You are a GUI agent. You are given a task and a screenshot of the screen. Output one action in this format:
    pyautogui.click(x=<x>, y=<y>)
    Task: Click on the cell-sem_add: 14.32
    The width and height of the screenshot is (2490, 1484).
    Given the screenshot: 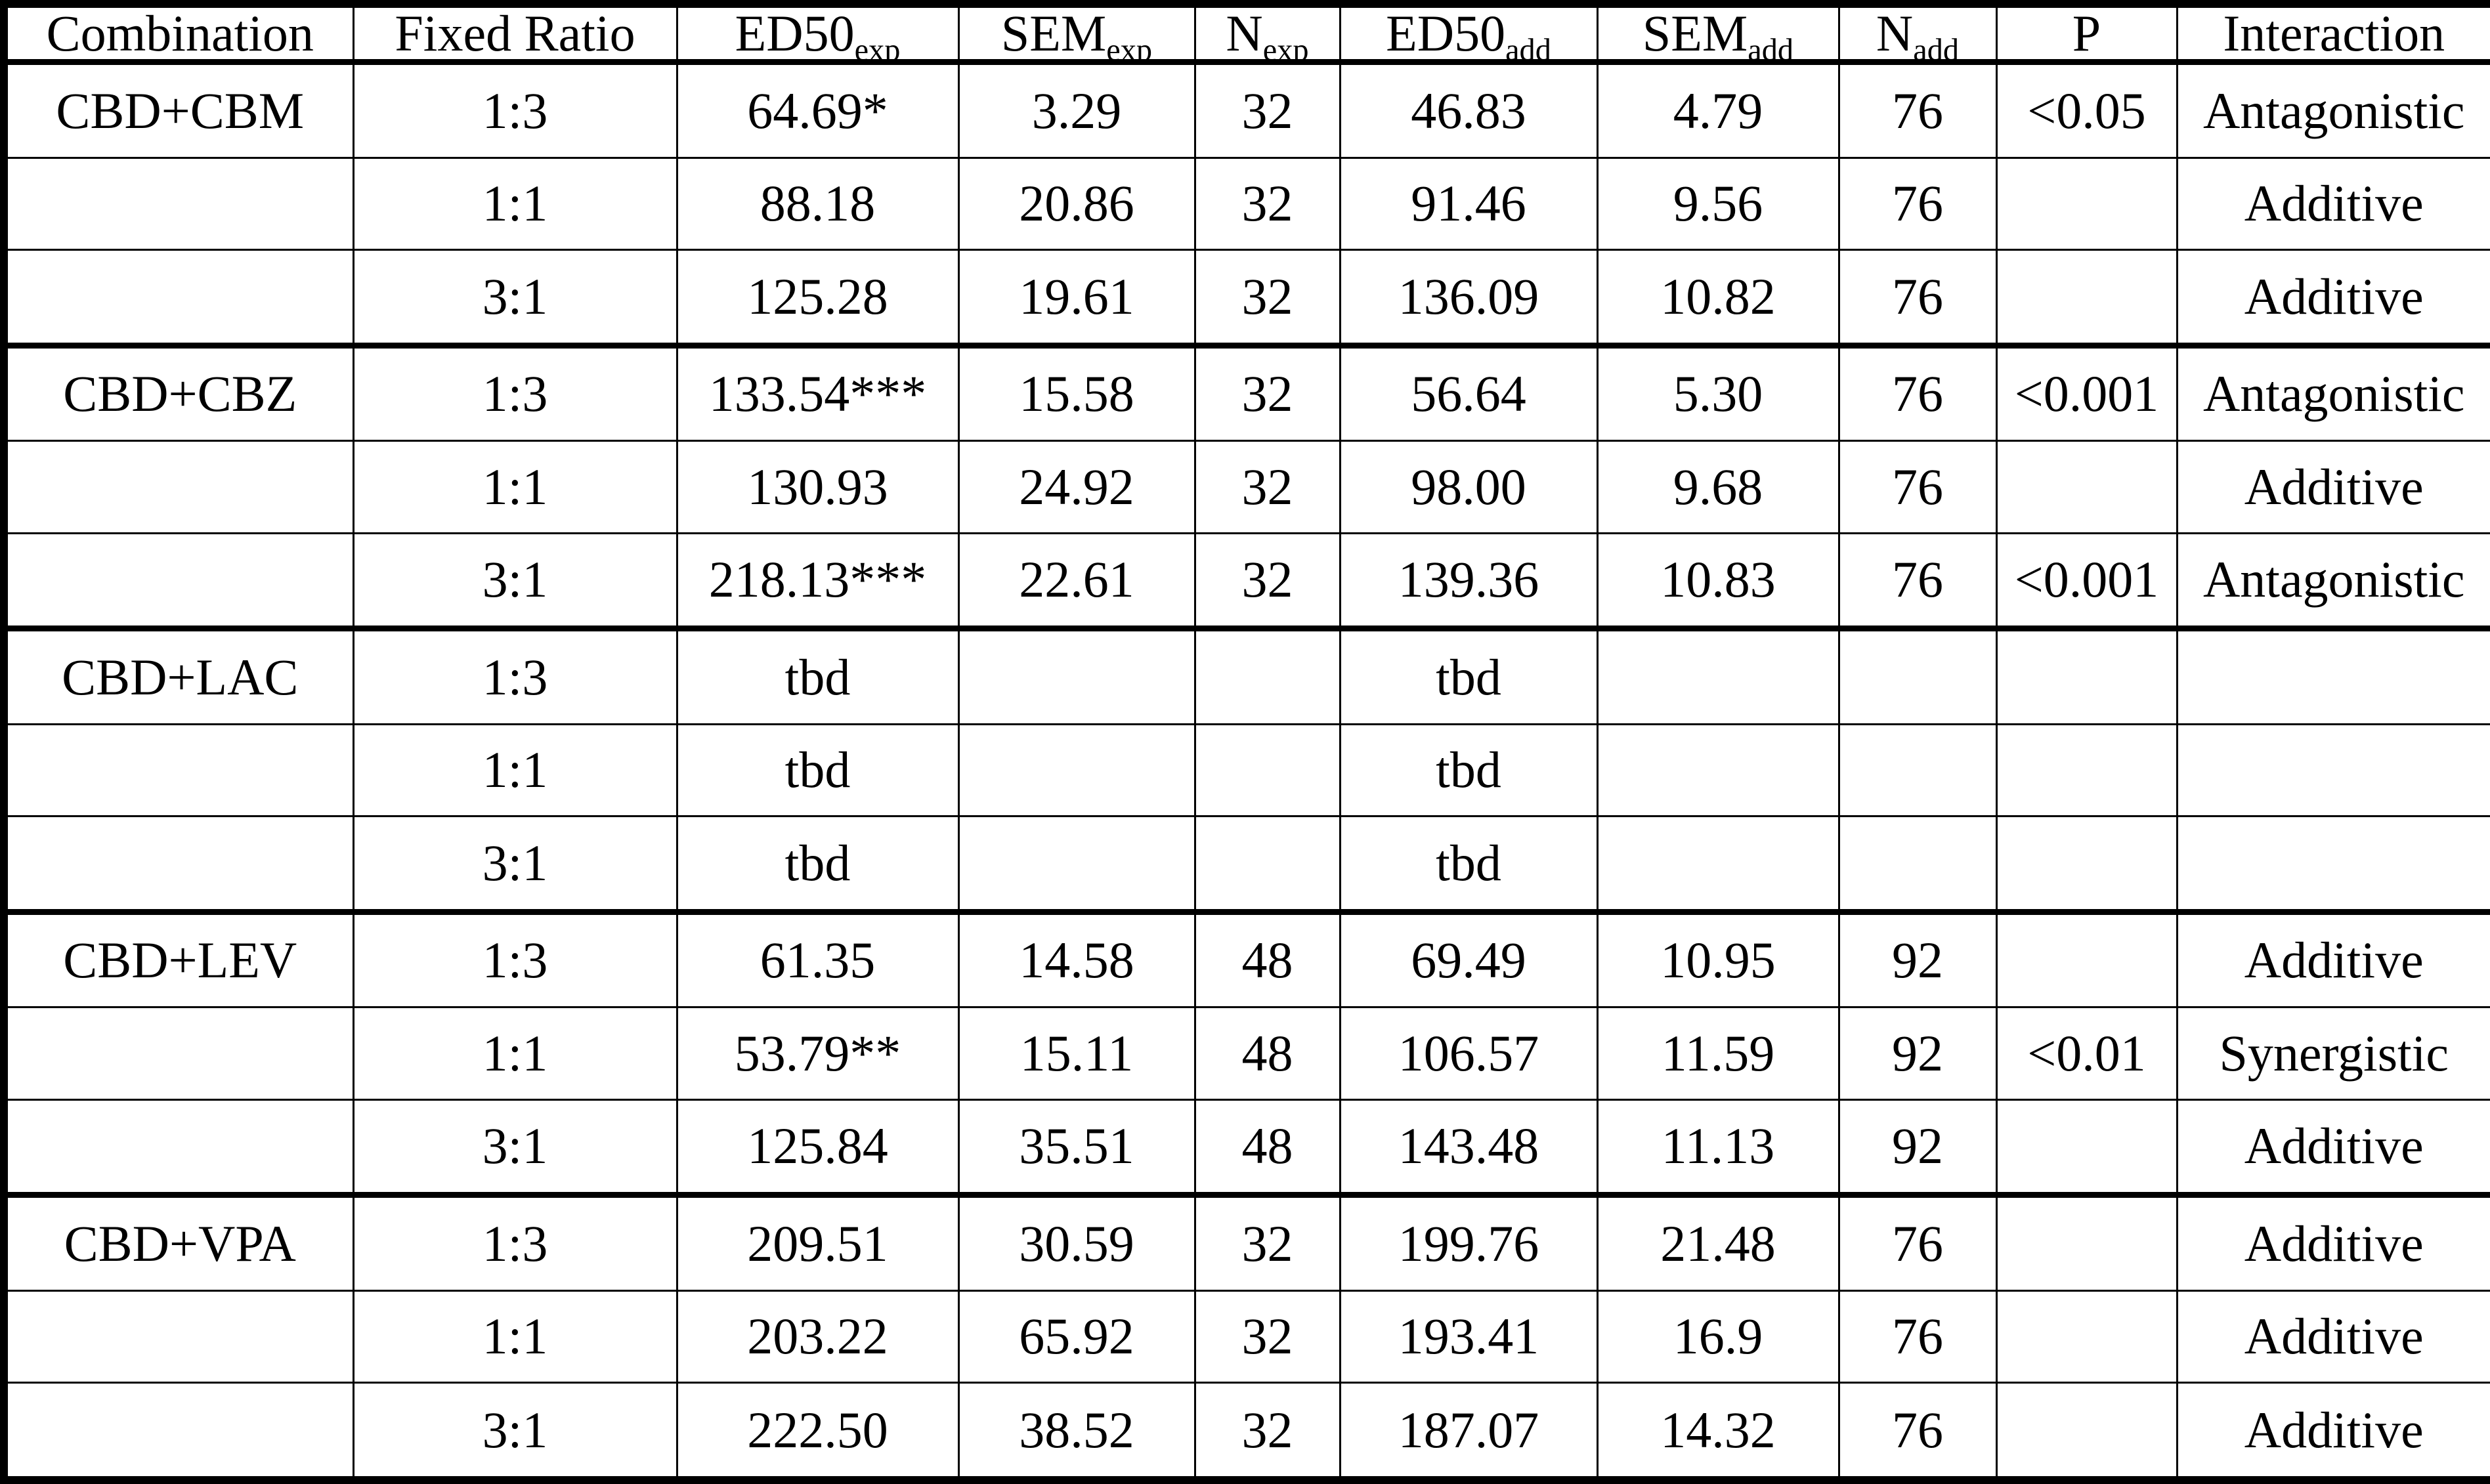 What is the action you would take?
    pyautogui.click(x=1718, y=1432)
    